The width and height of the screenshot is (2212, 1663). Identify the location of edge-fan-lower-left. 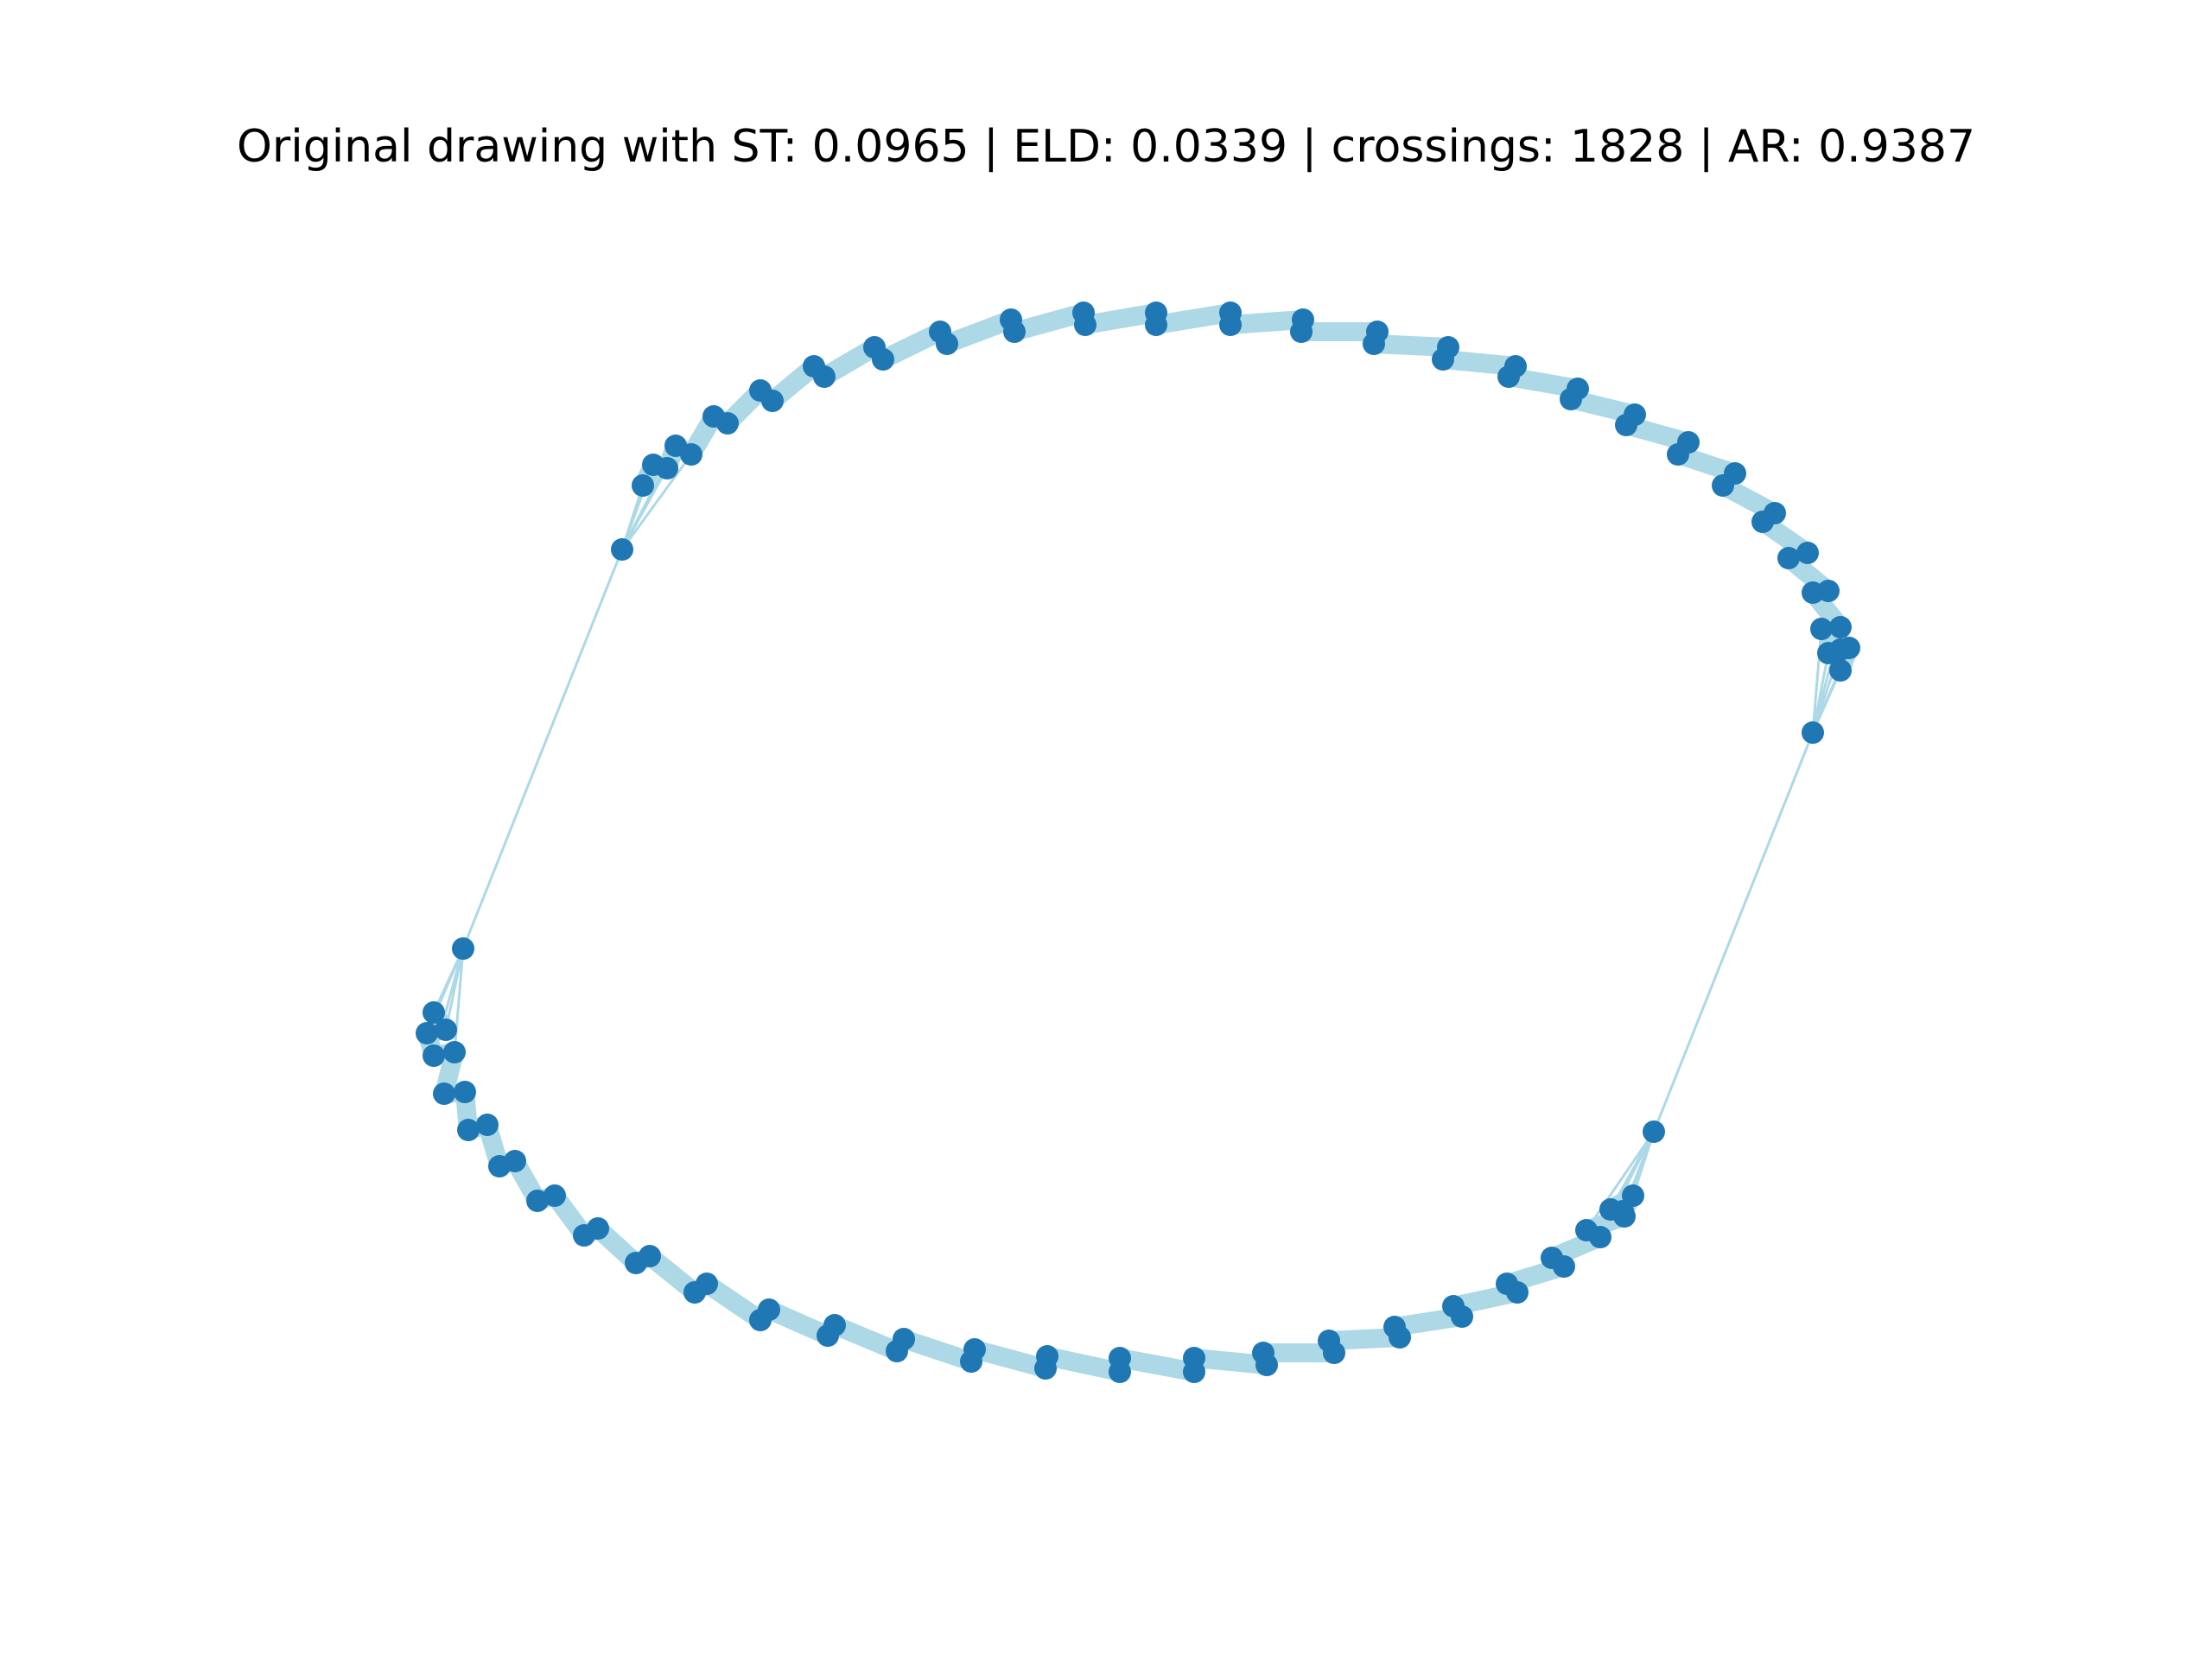
(459, 1000).